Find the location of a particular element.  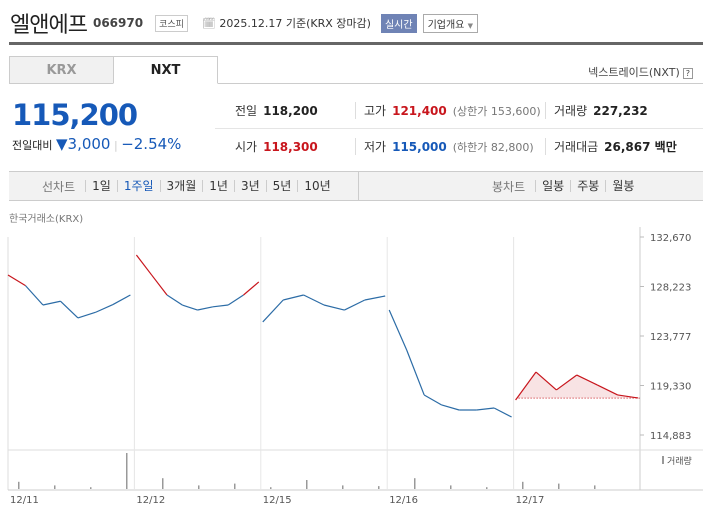

line-chart-periods: 선차트 1일 1주일 3개월 1년 3년 5년 10년 is located at coordinates (184, 186).